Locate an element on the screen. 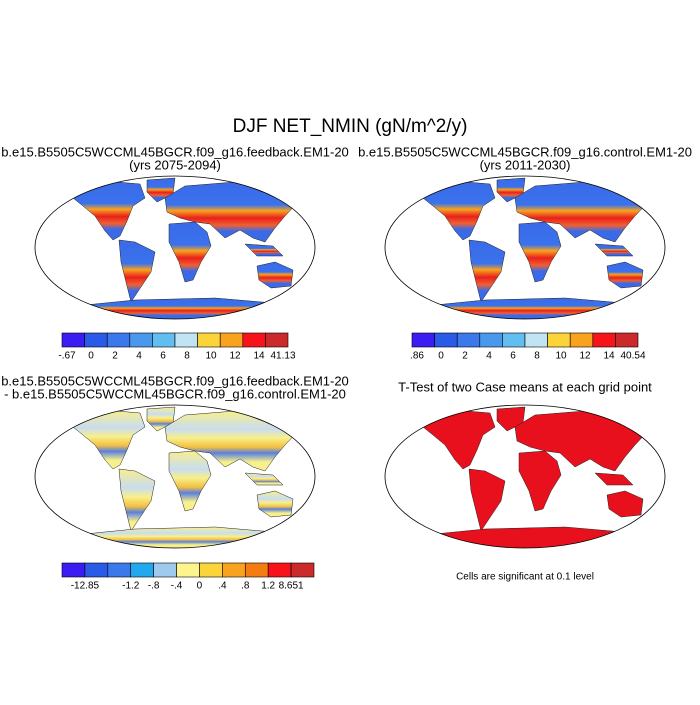 Image resolution: width=700 pixels, height=705 pixels. colorbar-label: .8 is located at coordinates (245, 586).